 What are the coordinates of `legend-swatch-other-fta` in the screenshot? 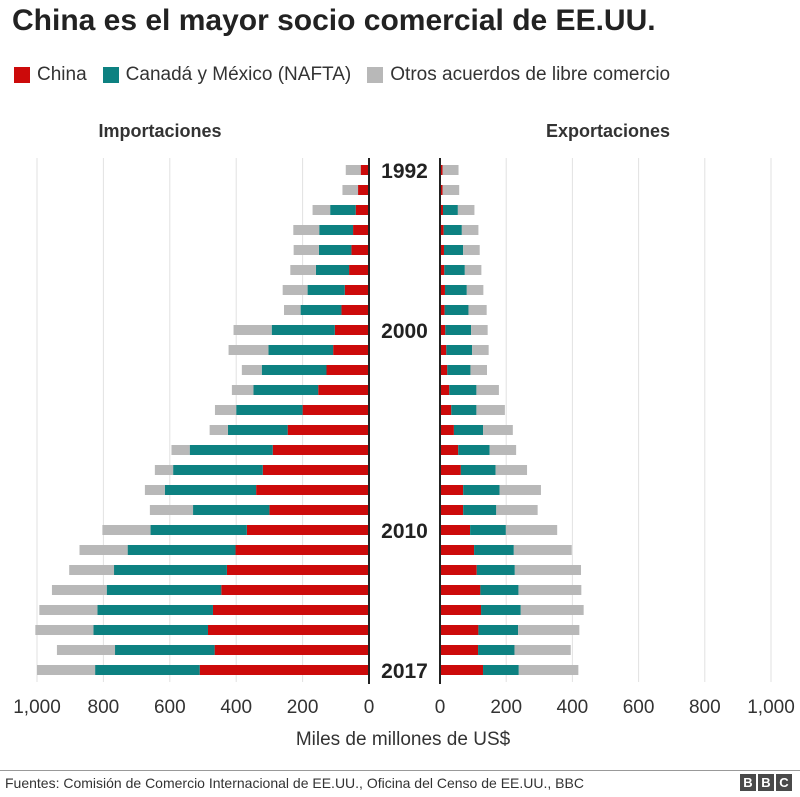 It's located at (375, 75).